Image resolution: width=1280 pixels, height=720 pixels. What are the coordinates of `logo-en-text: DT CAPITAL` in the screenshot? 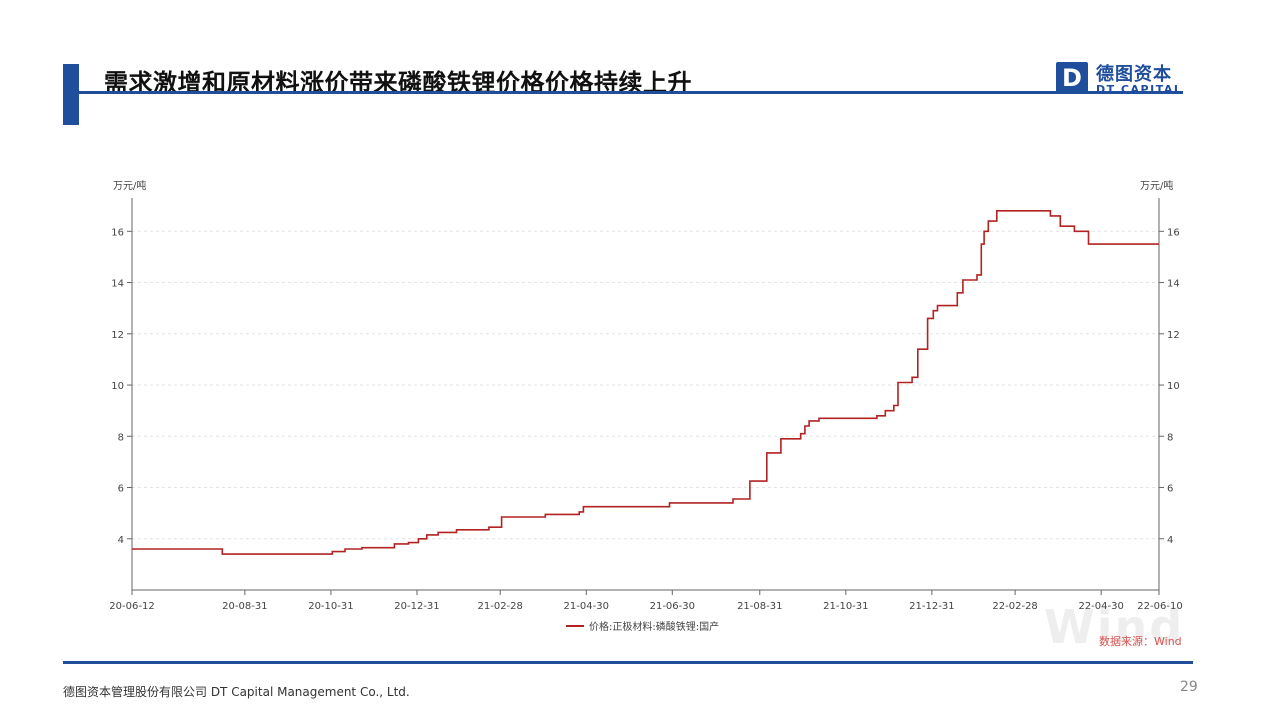 It's located at (1139, 89).